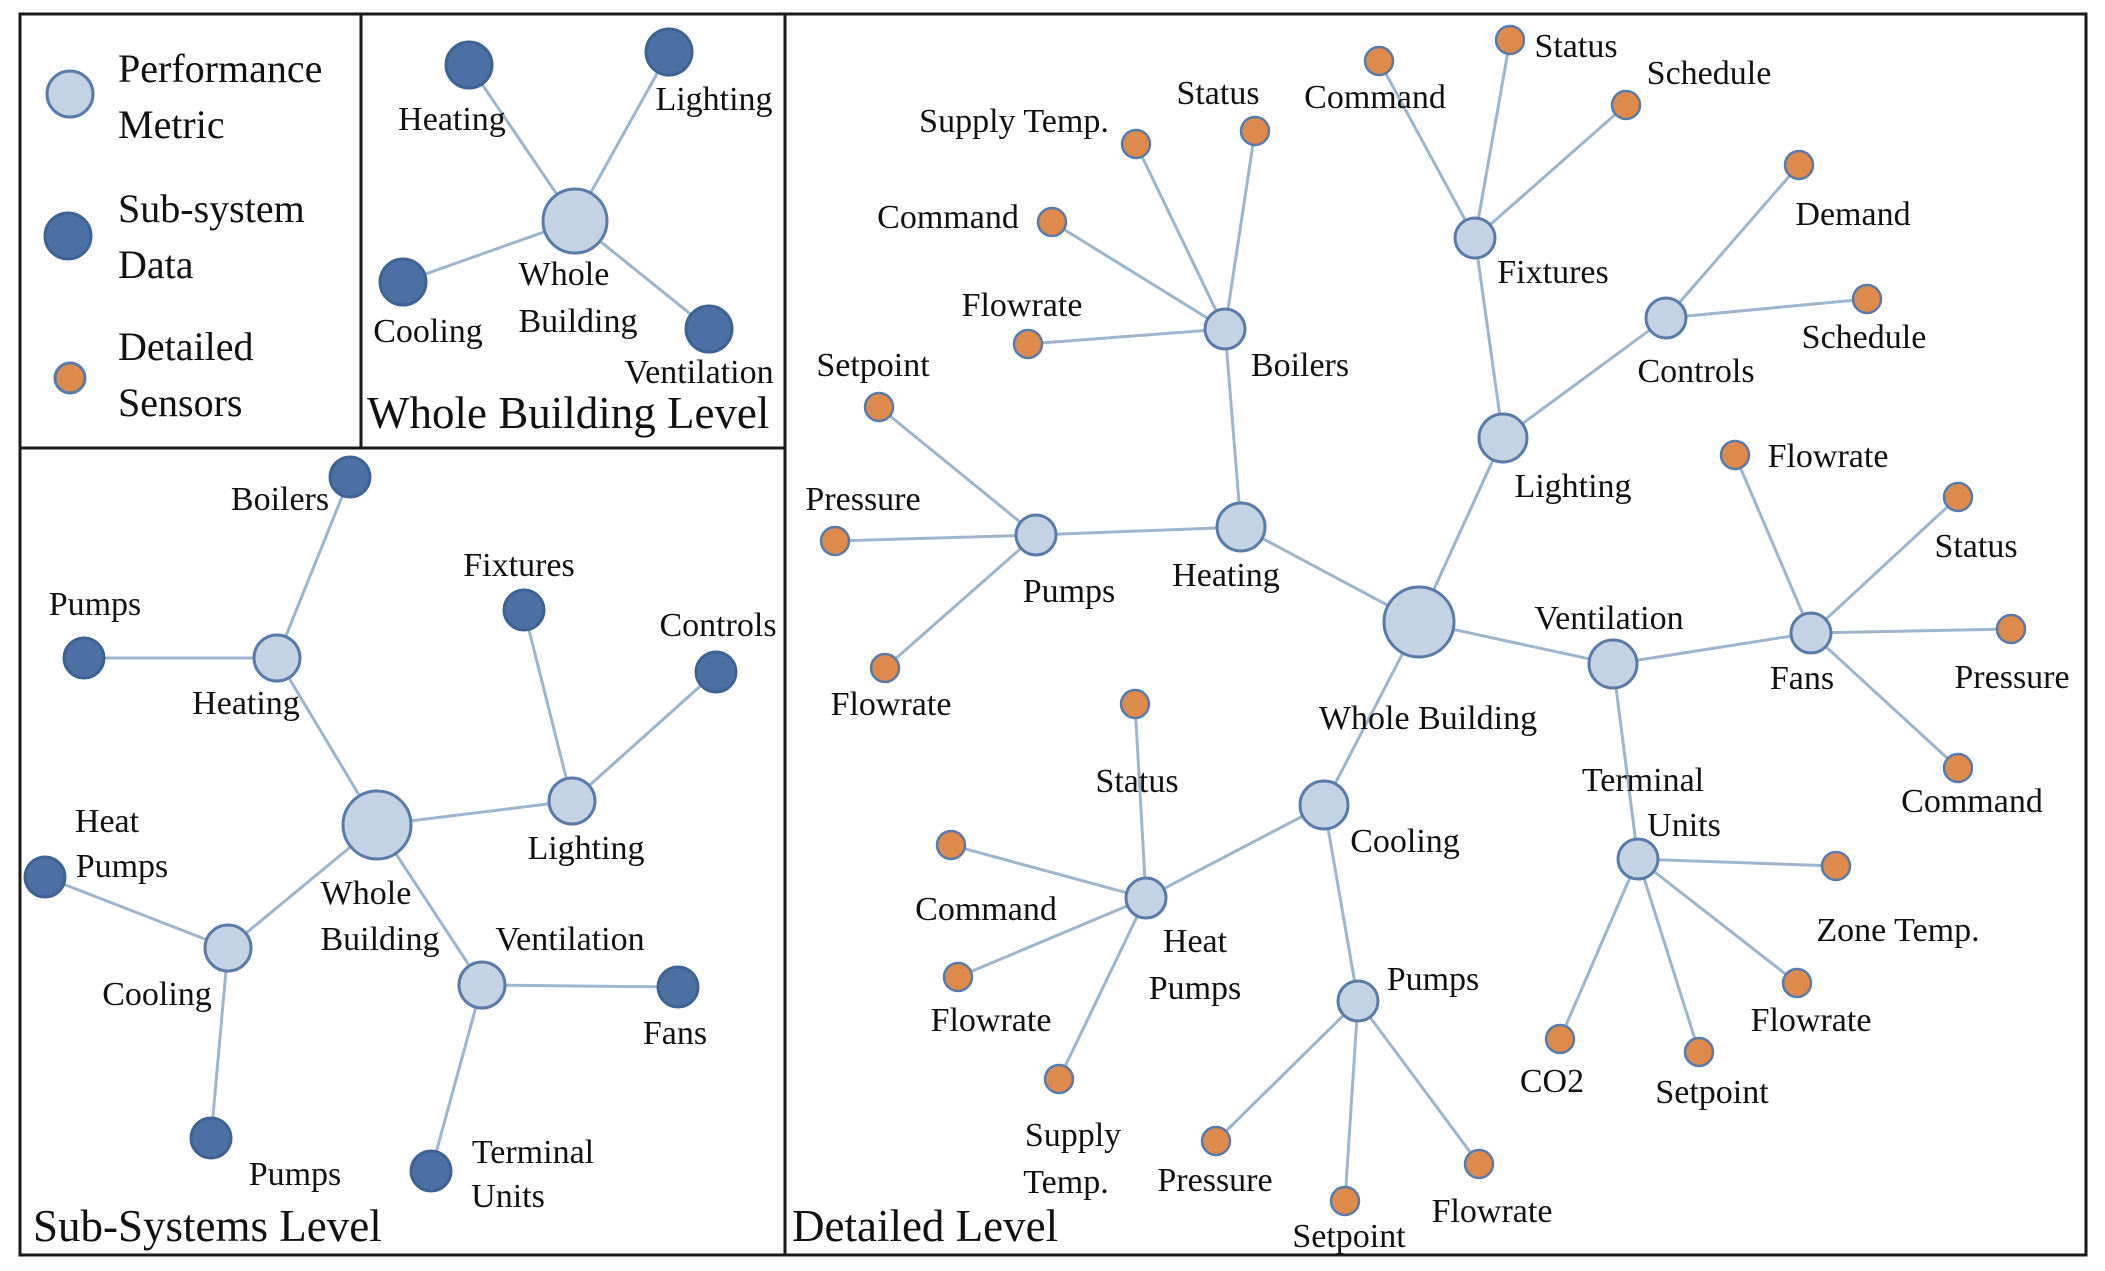 The width and height of the screenshot is (2105, 1271). What do you see at coordinates (958, 977) in the screenshot?
I see `detailed-heat-pumps-flowrate-node` at bounding box center [958, 977].